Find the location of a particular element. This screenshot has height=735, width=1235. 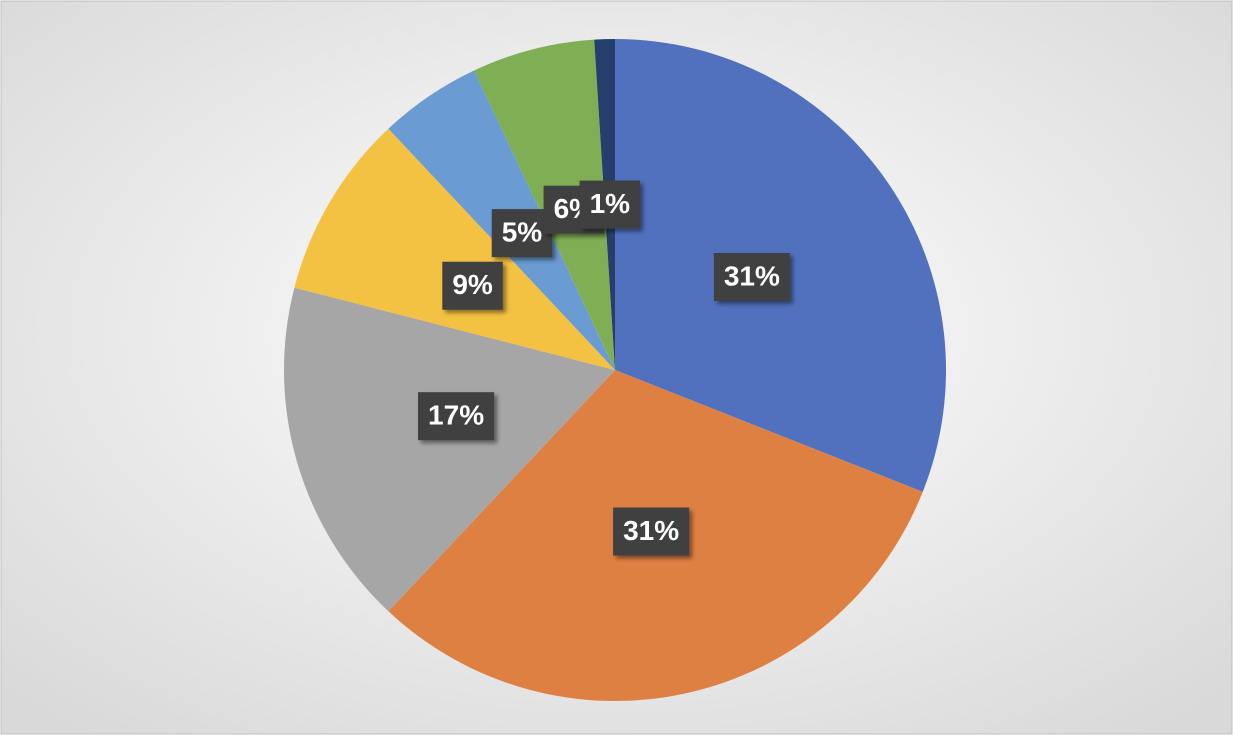

data-label: 17% is located at coordinates (456, 416).